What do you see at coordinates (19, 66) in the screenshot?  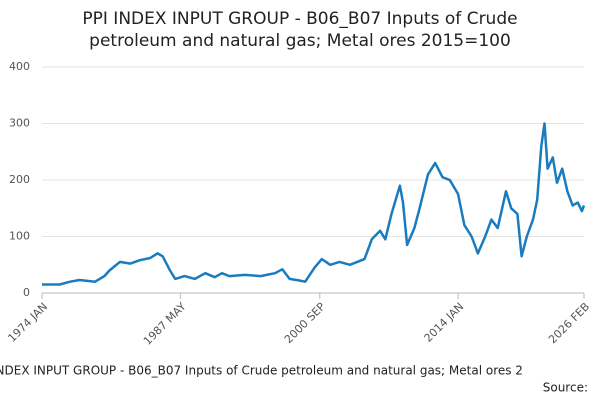 I see `y-tick-label: 400` at bounding box center [19, 66].